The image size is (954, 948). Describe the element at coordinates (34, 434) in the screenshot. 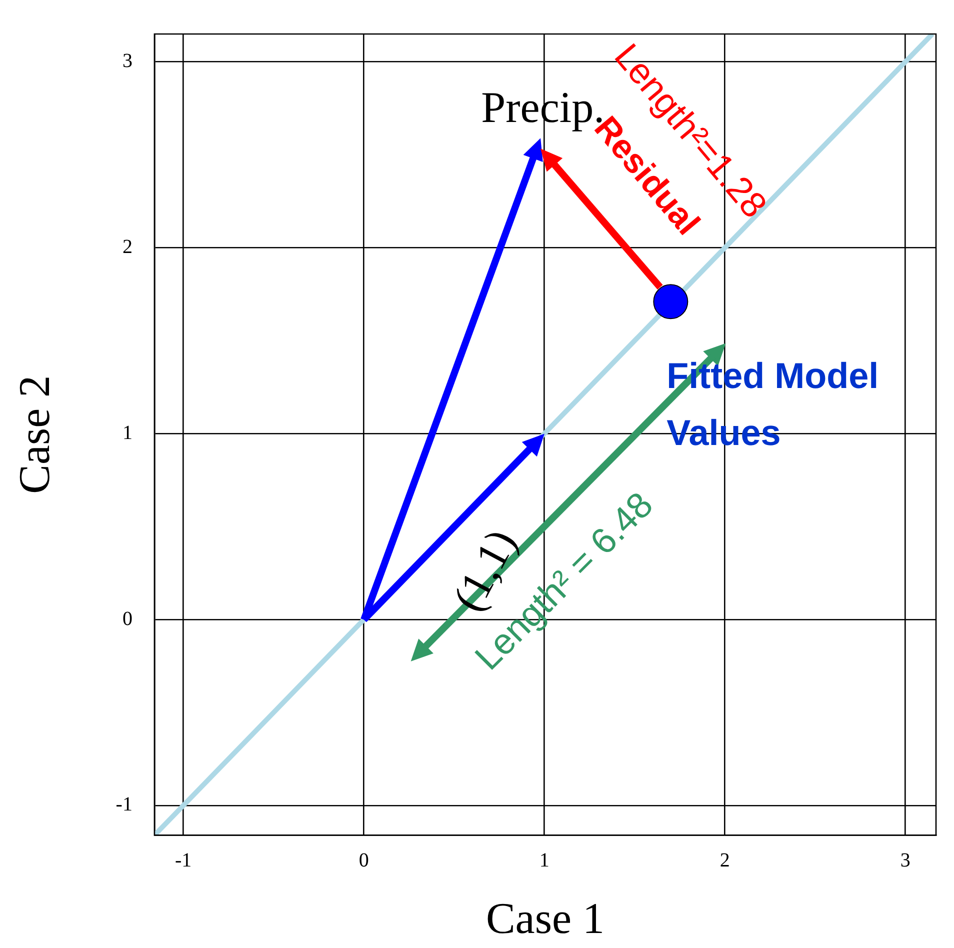

I see `y-axis-title: Case 2` at that location.